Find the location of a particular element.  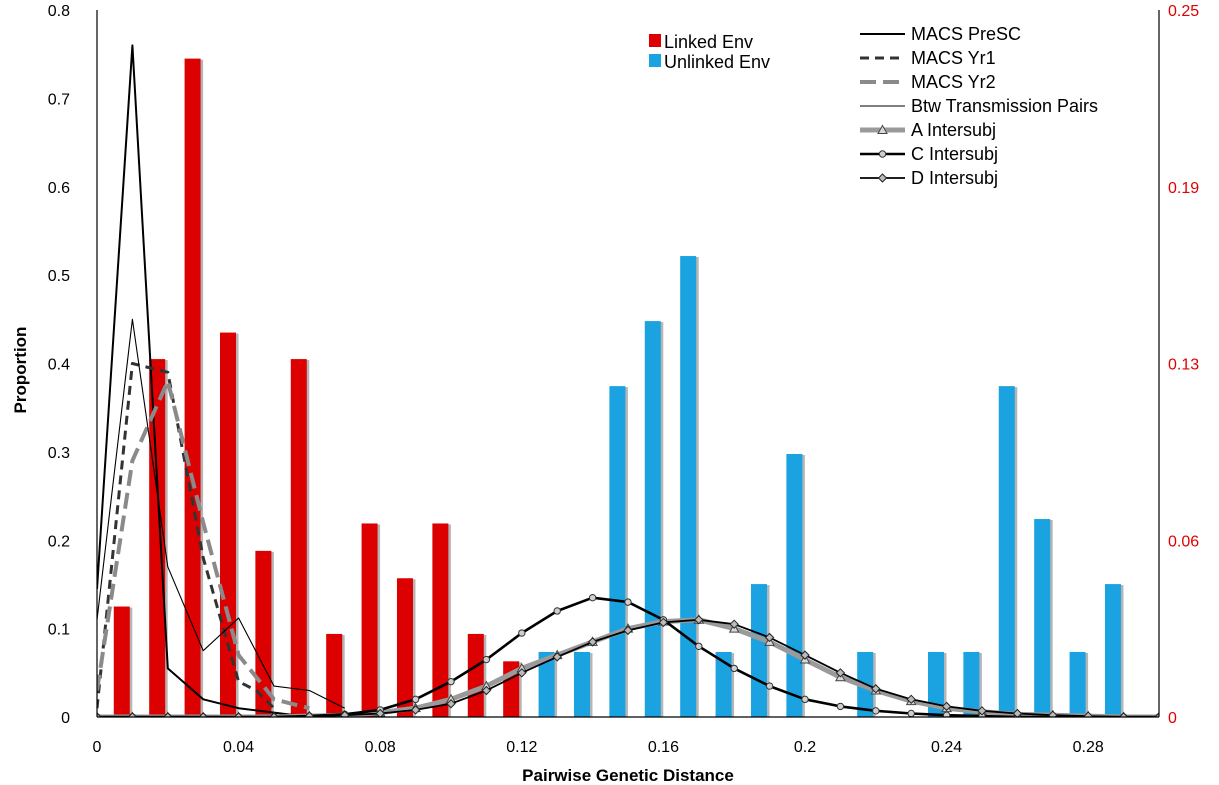

y-right-tick-label: 0.06 is located at coordinates (1183, 541).